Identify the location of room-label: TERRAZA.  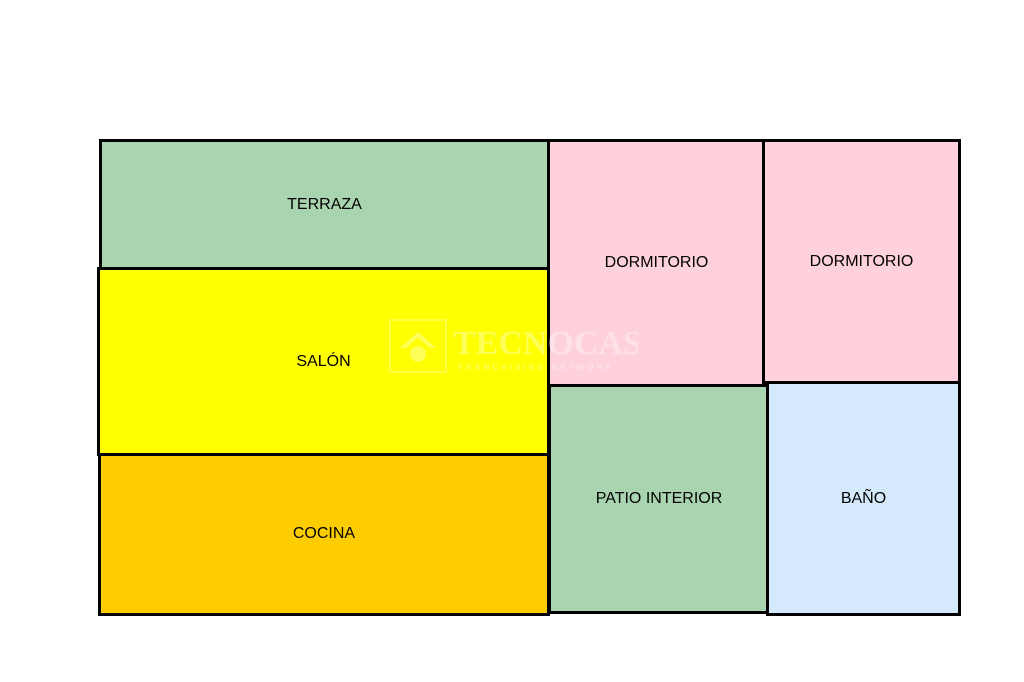
(324, 204).